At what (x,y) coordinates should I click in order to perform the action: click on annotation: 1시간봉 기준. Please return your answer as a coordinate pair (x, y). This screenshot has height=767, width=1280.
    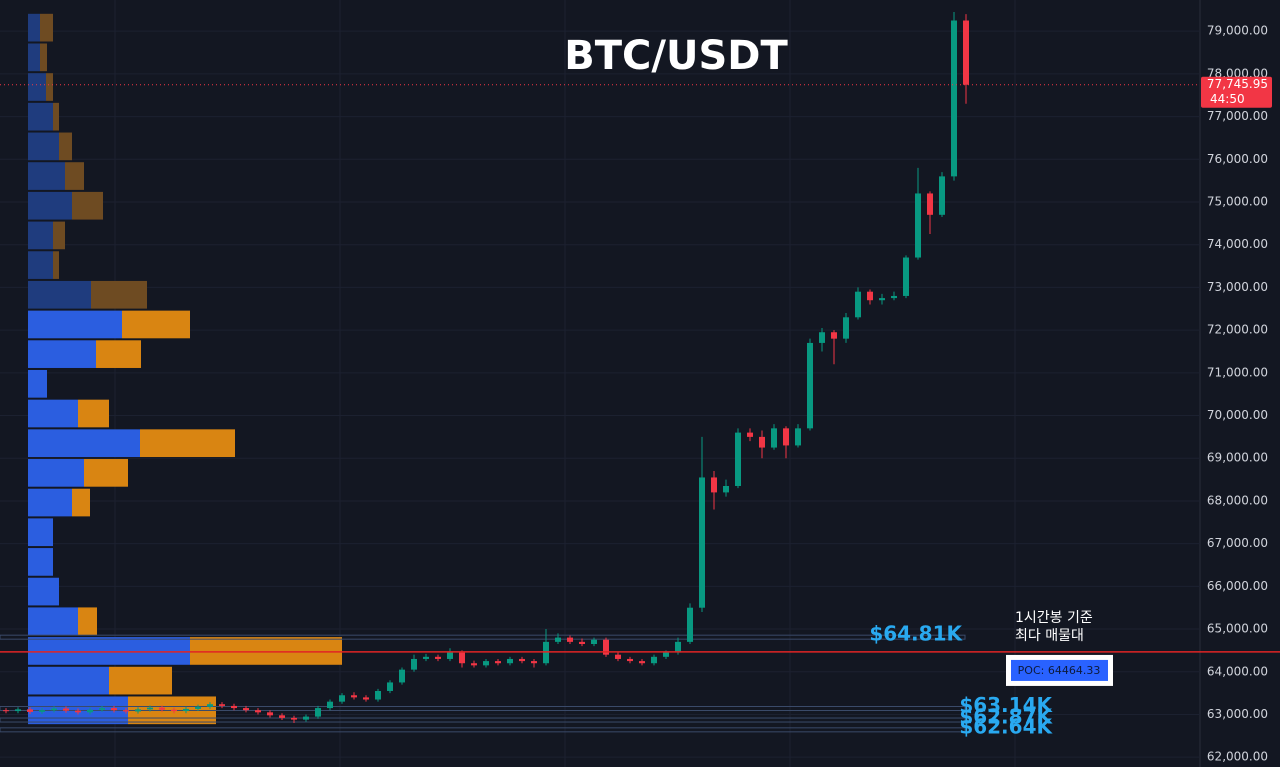
    Looking at the image, I should click on (1054, 618).